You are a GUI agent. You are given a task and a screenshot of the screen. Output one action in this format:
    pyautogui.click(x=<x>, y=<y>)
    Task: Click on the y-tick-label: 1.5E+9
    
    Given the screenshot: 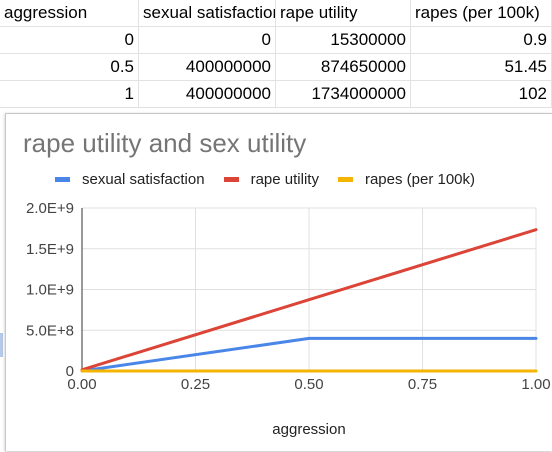 What is the action you would take?
    pyautogui.click(x=50, y=249)
    